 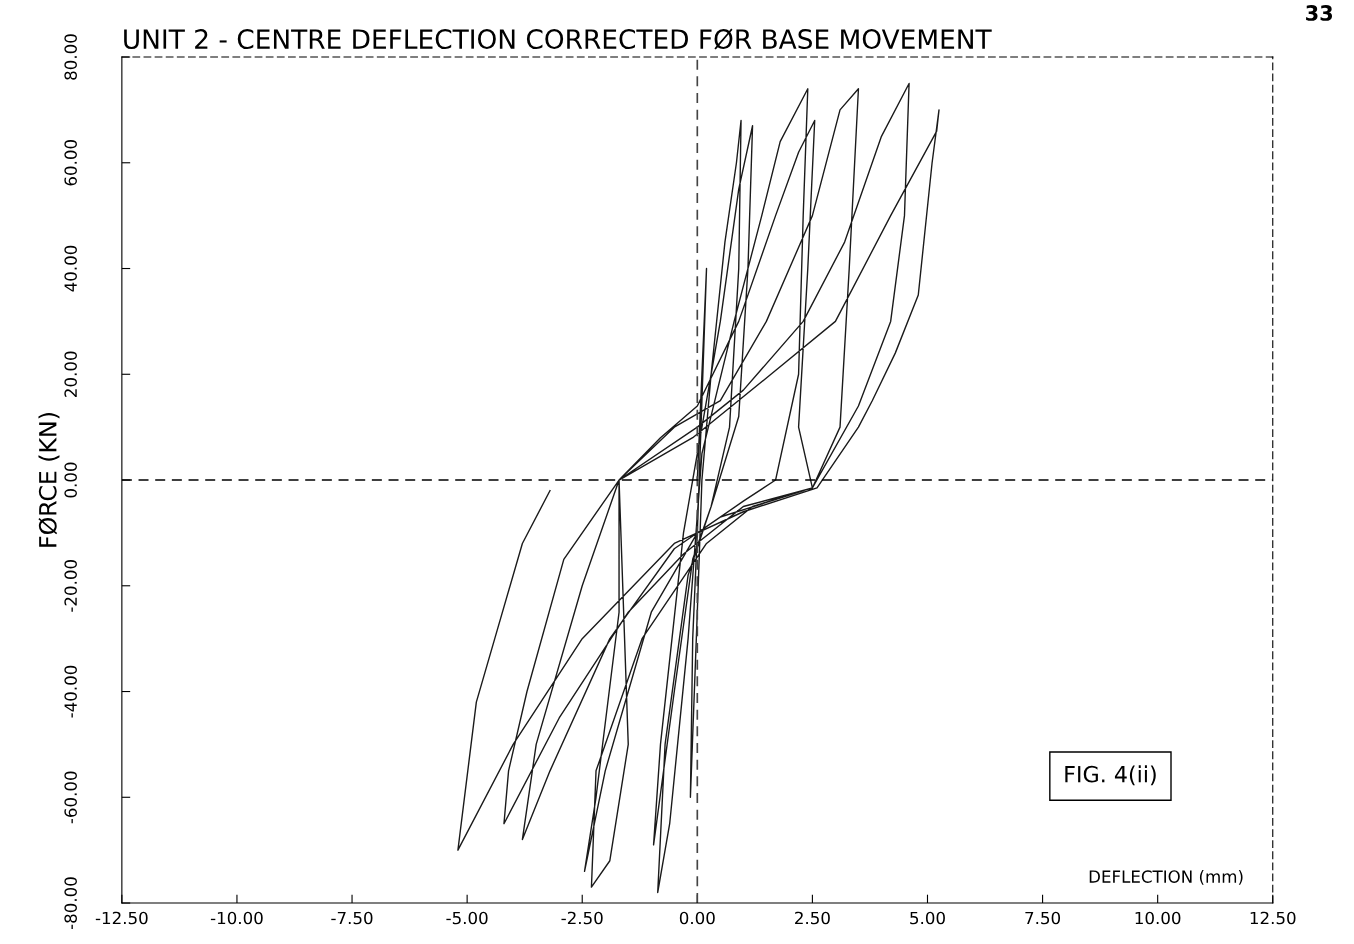 What do you see at coordinates (697, 918) in the screenshot?
I see `x-tick-label: 0.00` at bounding box center [697, 918].